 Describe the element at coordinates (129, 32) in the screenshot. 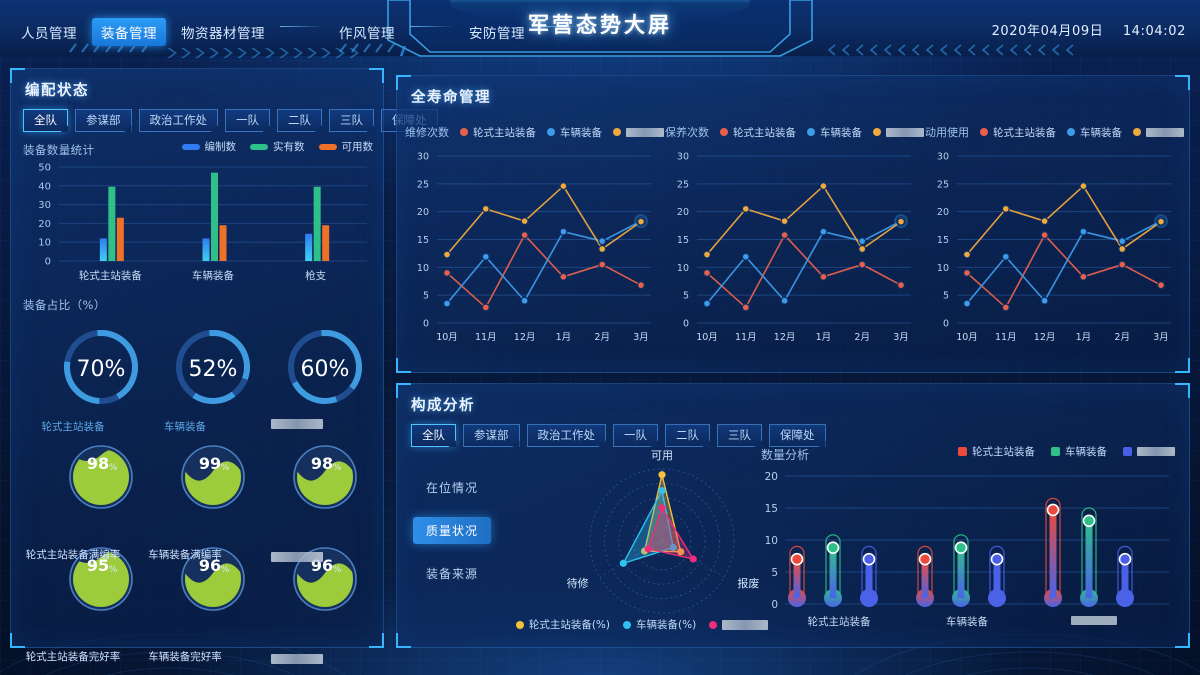

I see `nav-item-equipment: 装备管理` at that location.